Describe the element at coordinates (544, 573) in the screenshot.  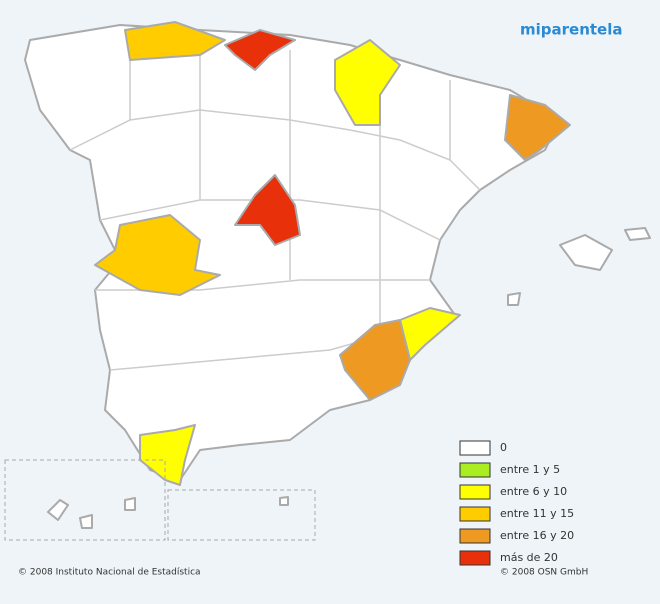
I see `footer-right: © 2008 OSN GmbH` at that location.